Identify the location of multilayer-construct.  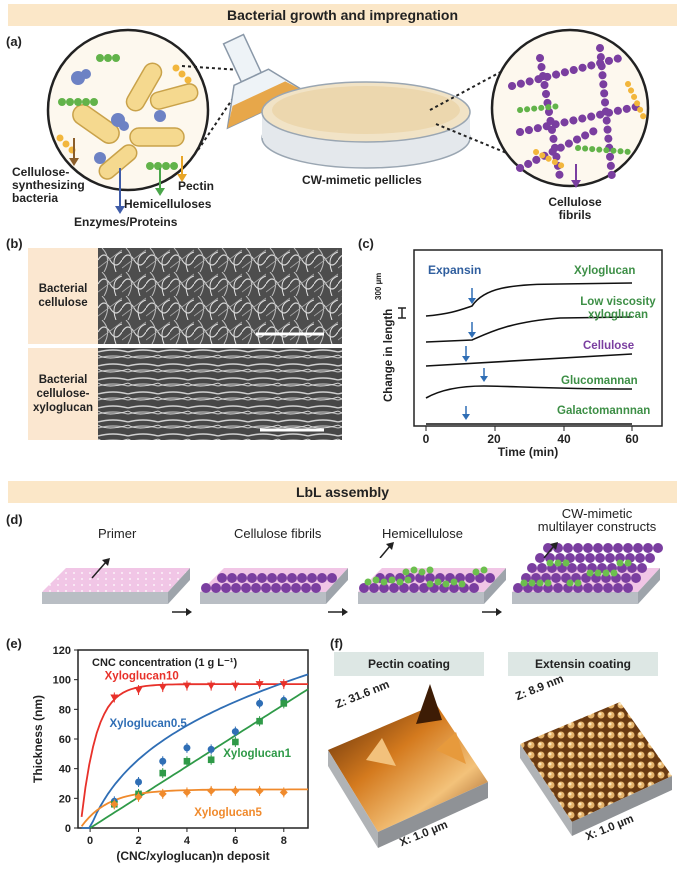
(587, 573).